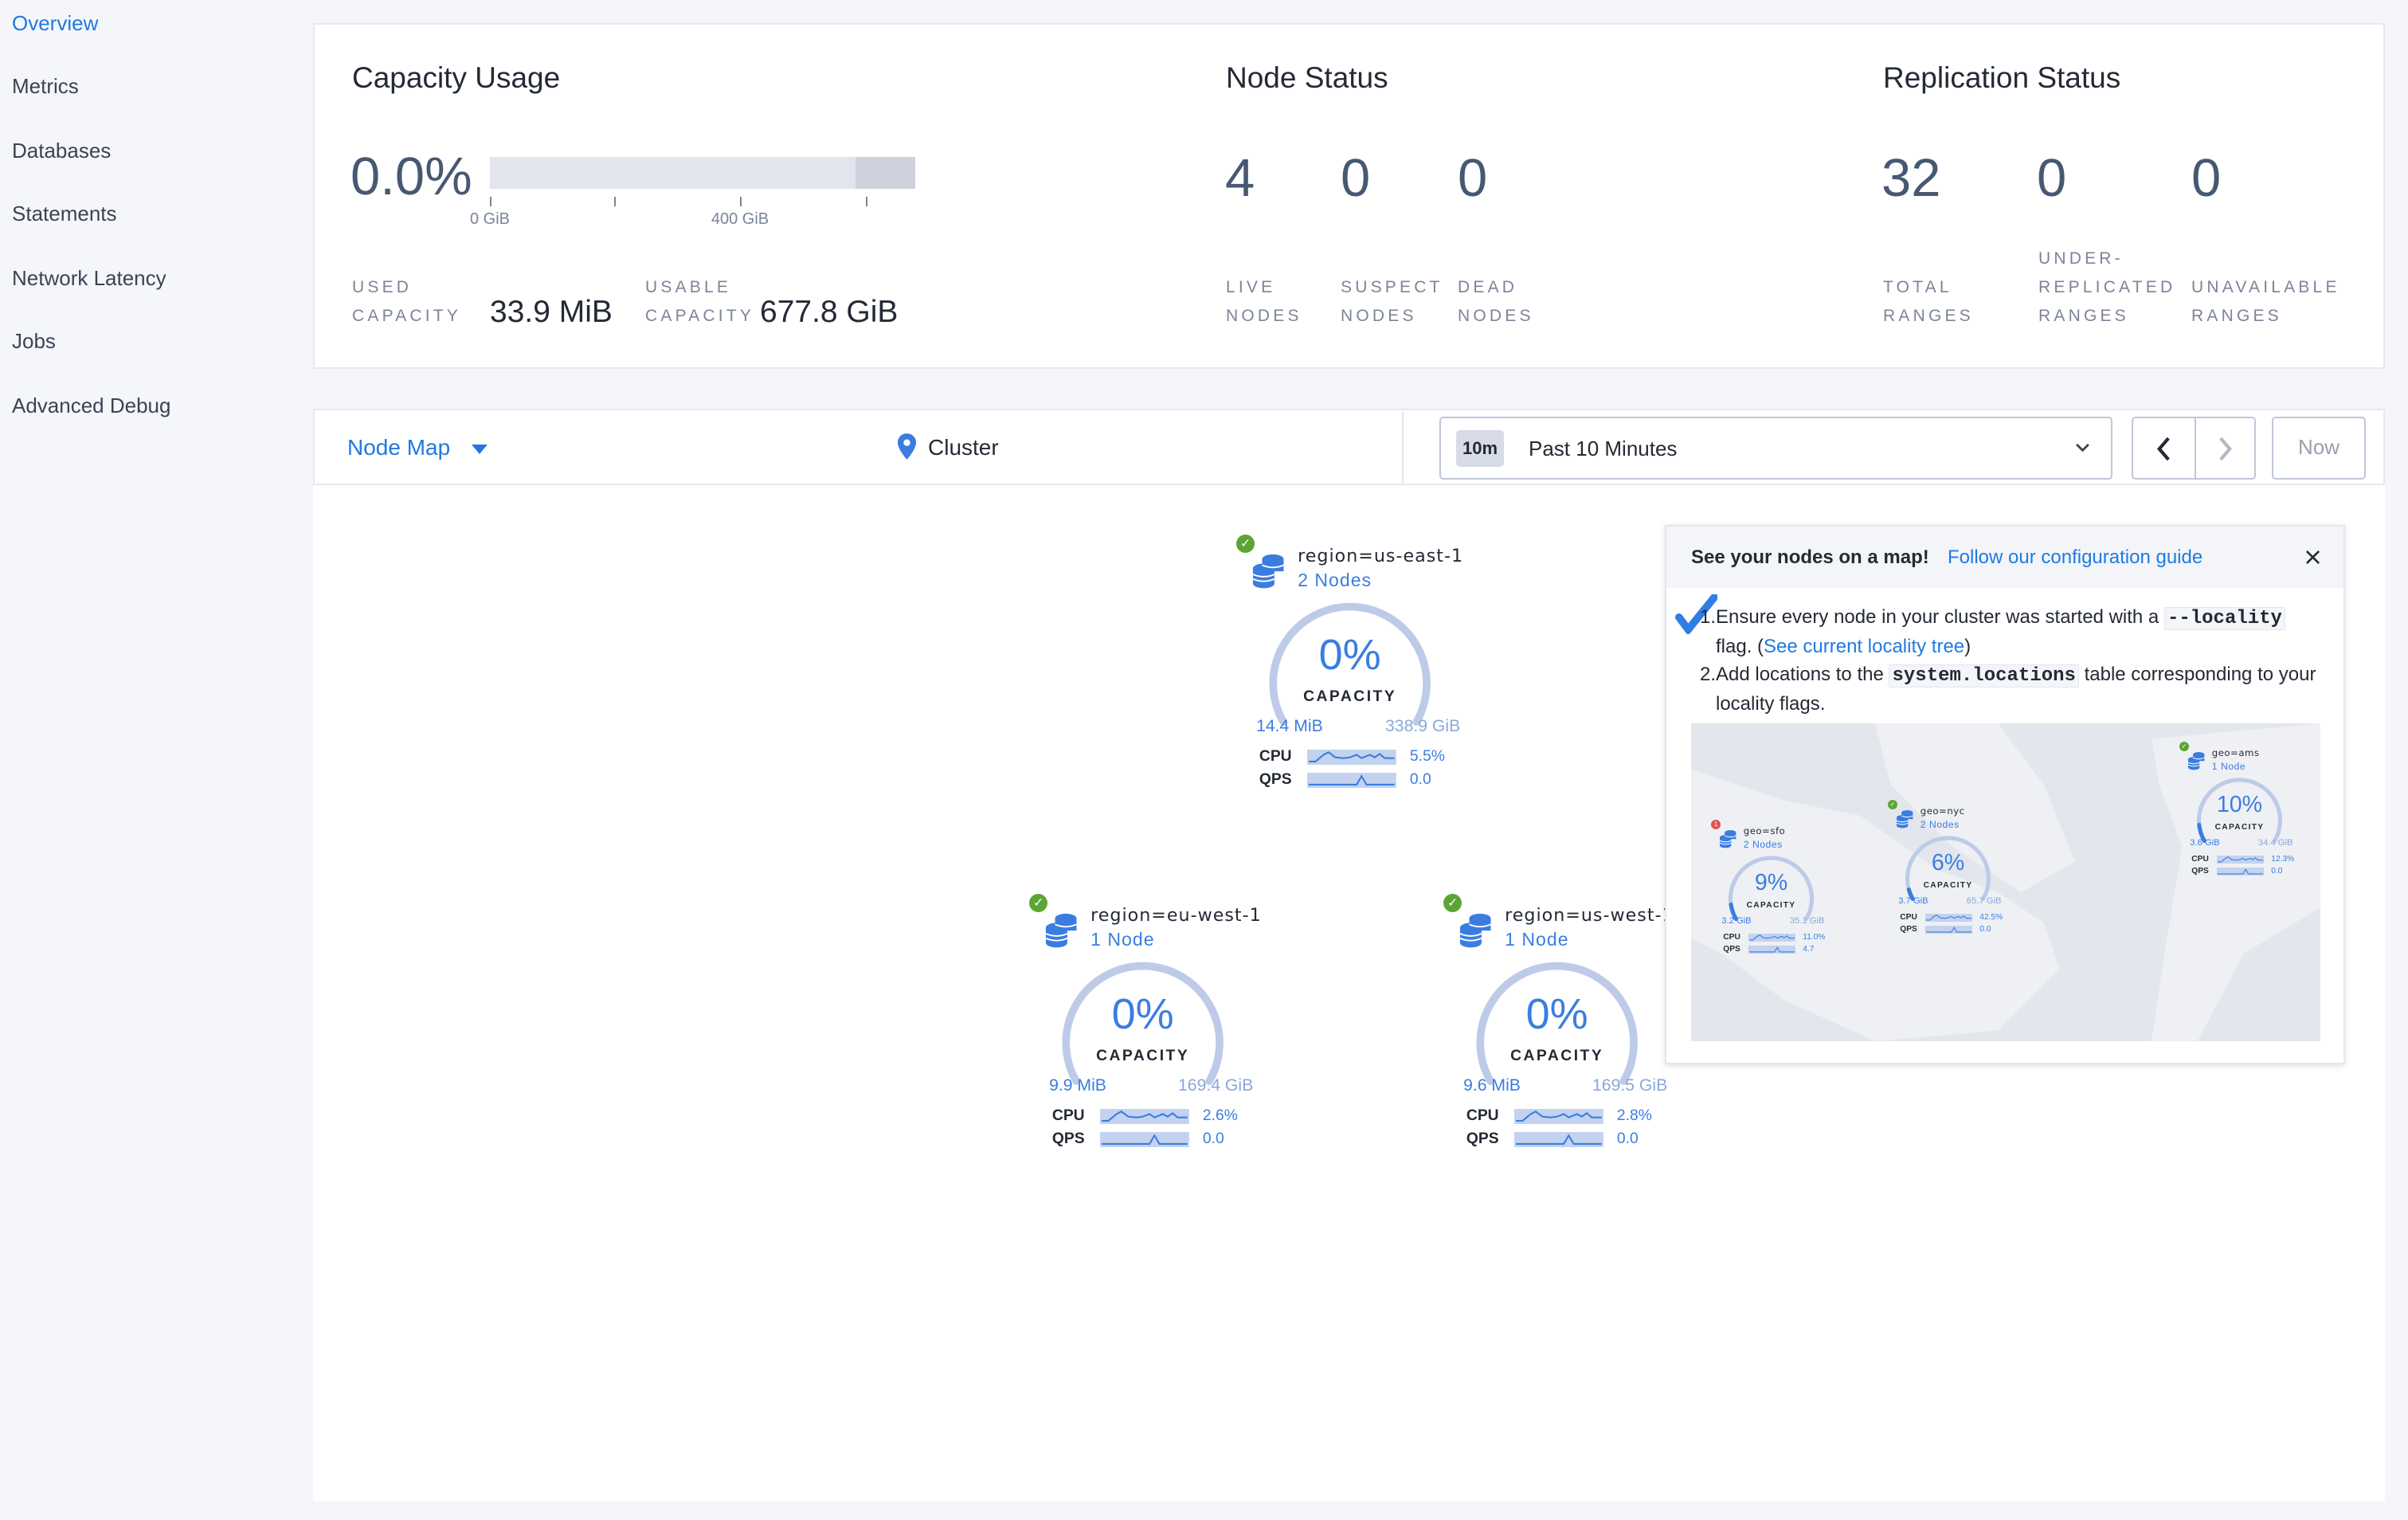  Describe the element at coordinates (479, 449) in the screenshot. I see `caret-down-icon` at that location.